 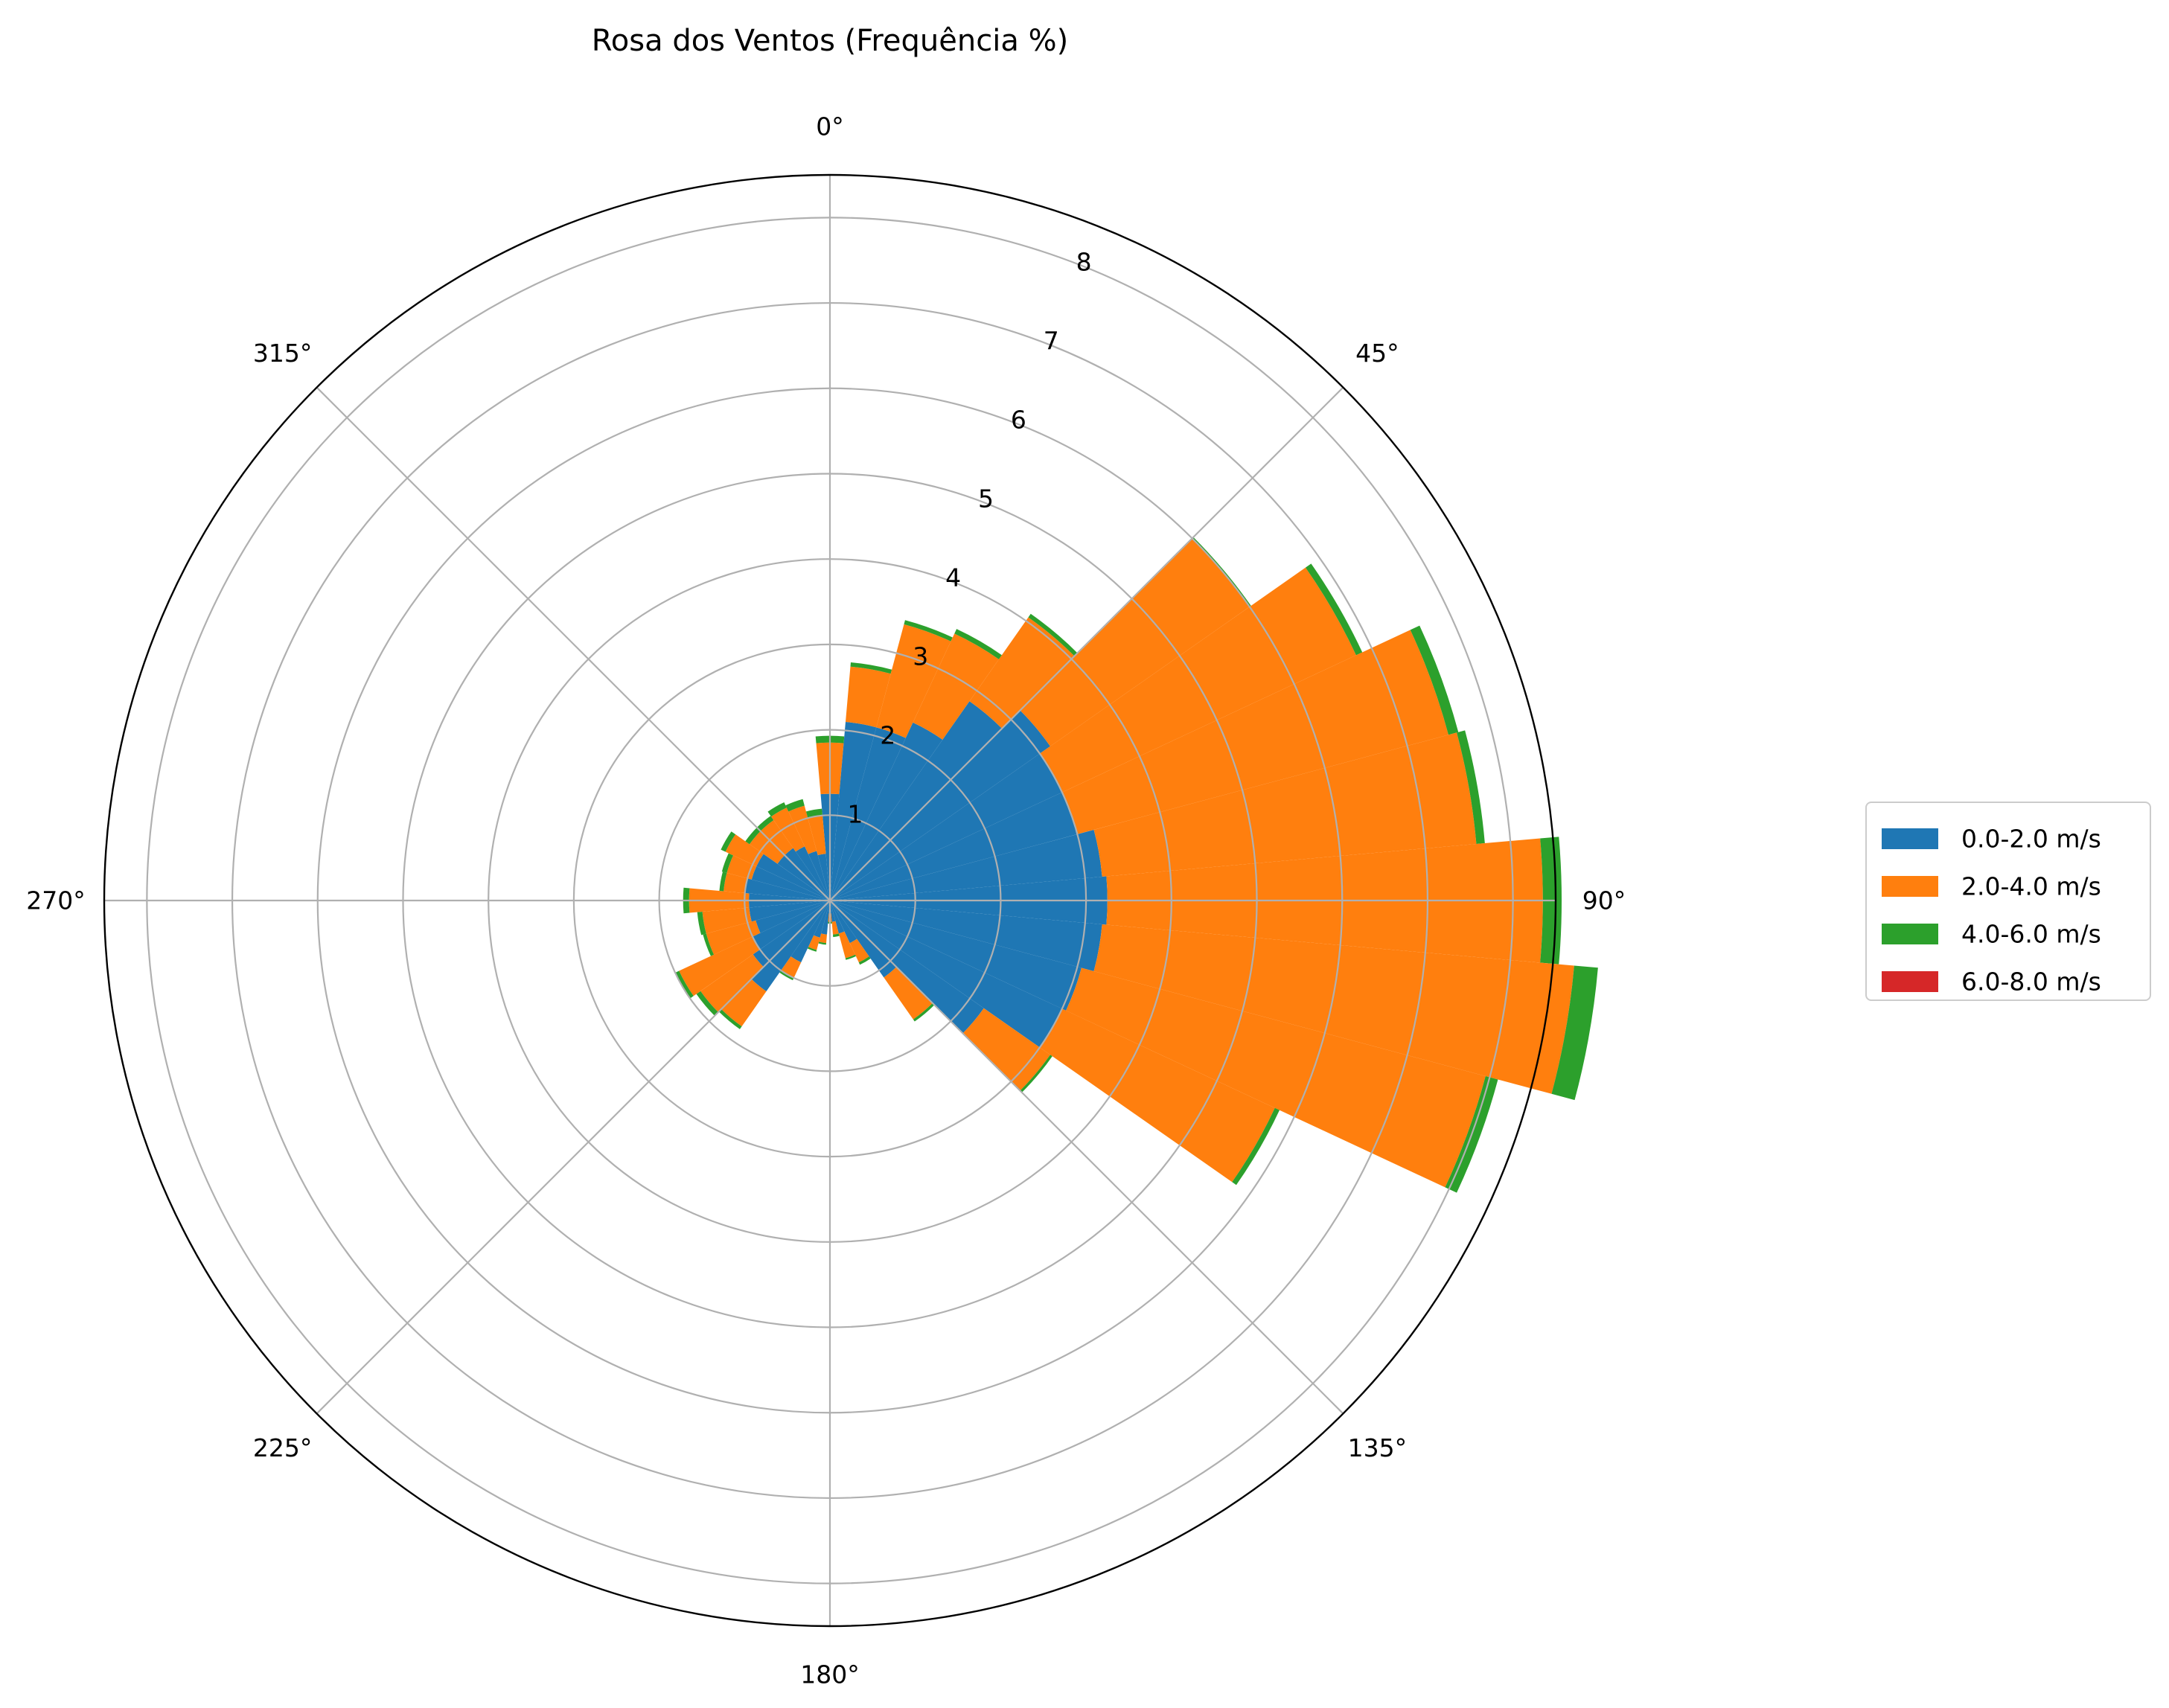 I want to click on angle-label-45: 45°, so click(x=1377, y=354).